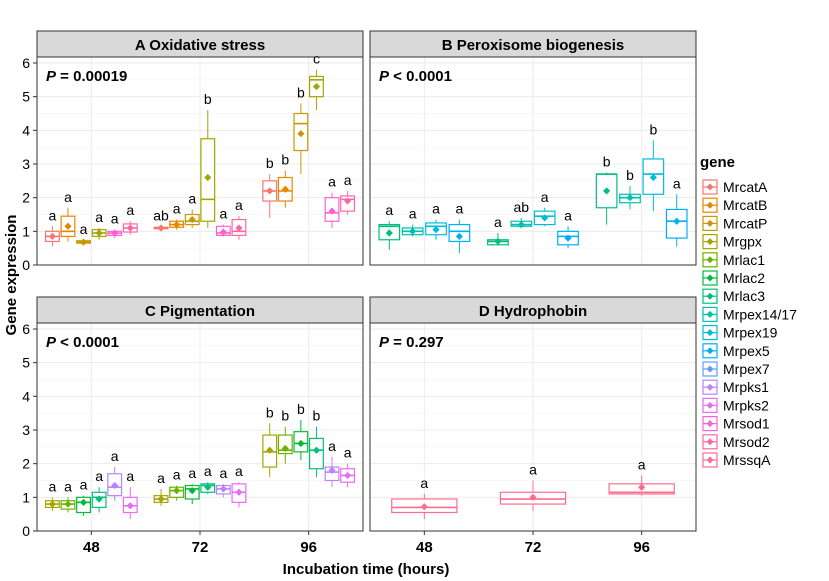 The image size is (829, 581). What do you see at coordinates (301, 431) in the screenshot?
I see `box-Mrlac2-96: b` at bounding box center [301, 431].